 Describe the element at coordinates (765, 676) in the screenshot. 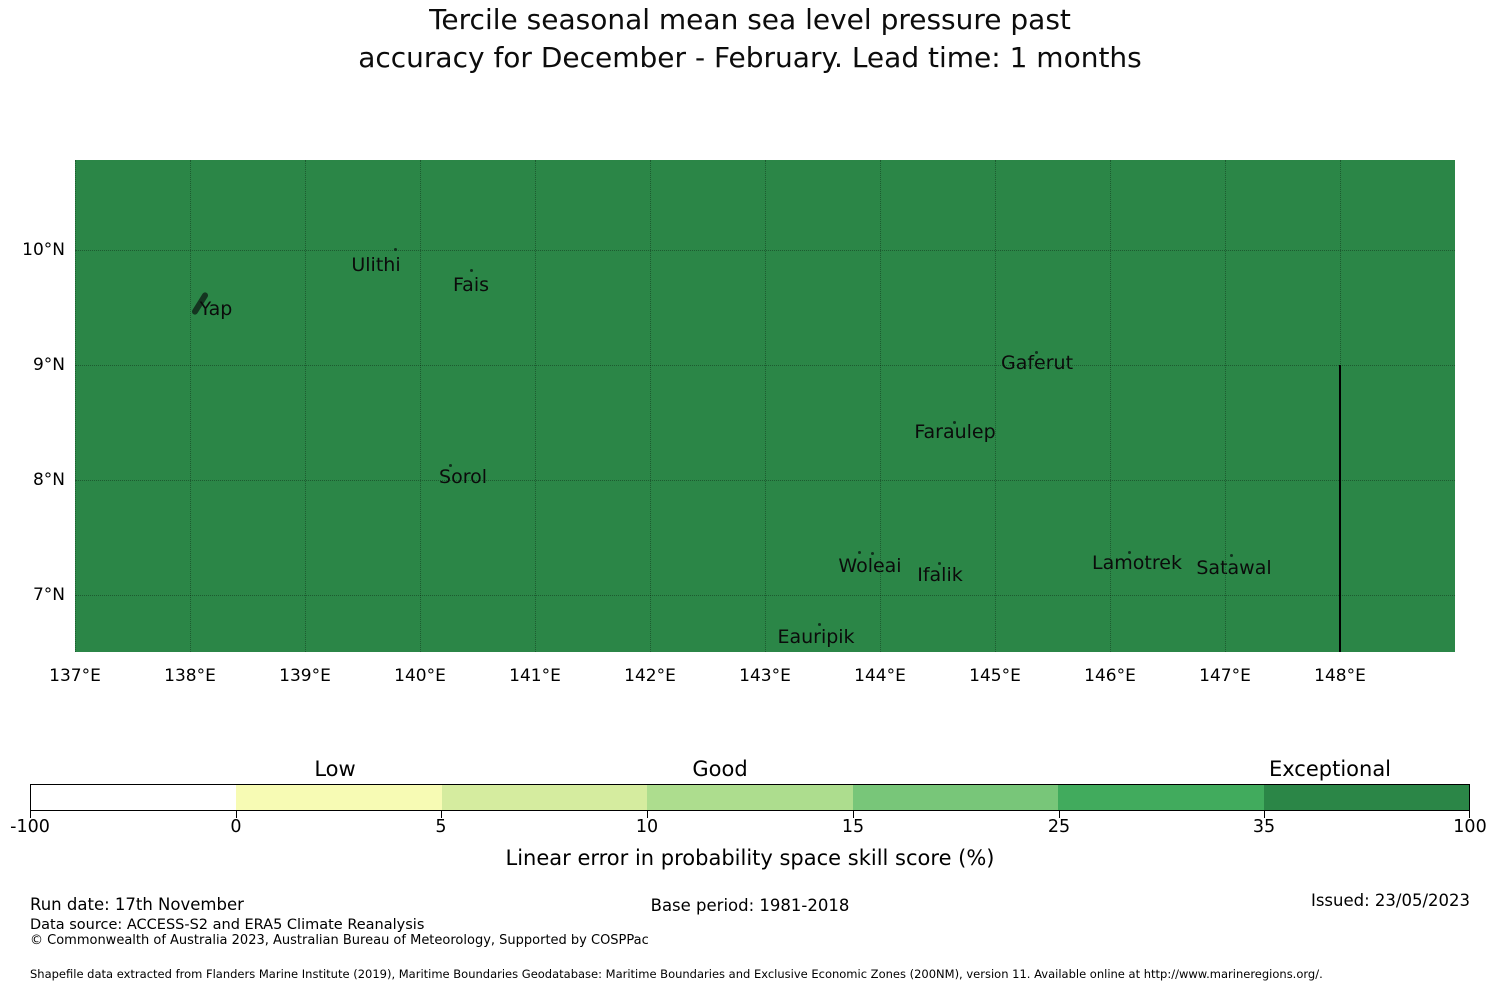

I see `lon-tick-143e: 143°E` at that location.